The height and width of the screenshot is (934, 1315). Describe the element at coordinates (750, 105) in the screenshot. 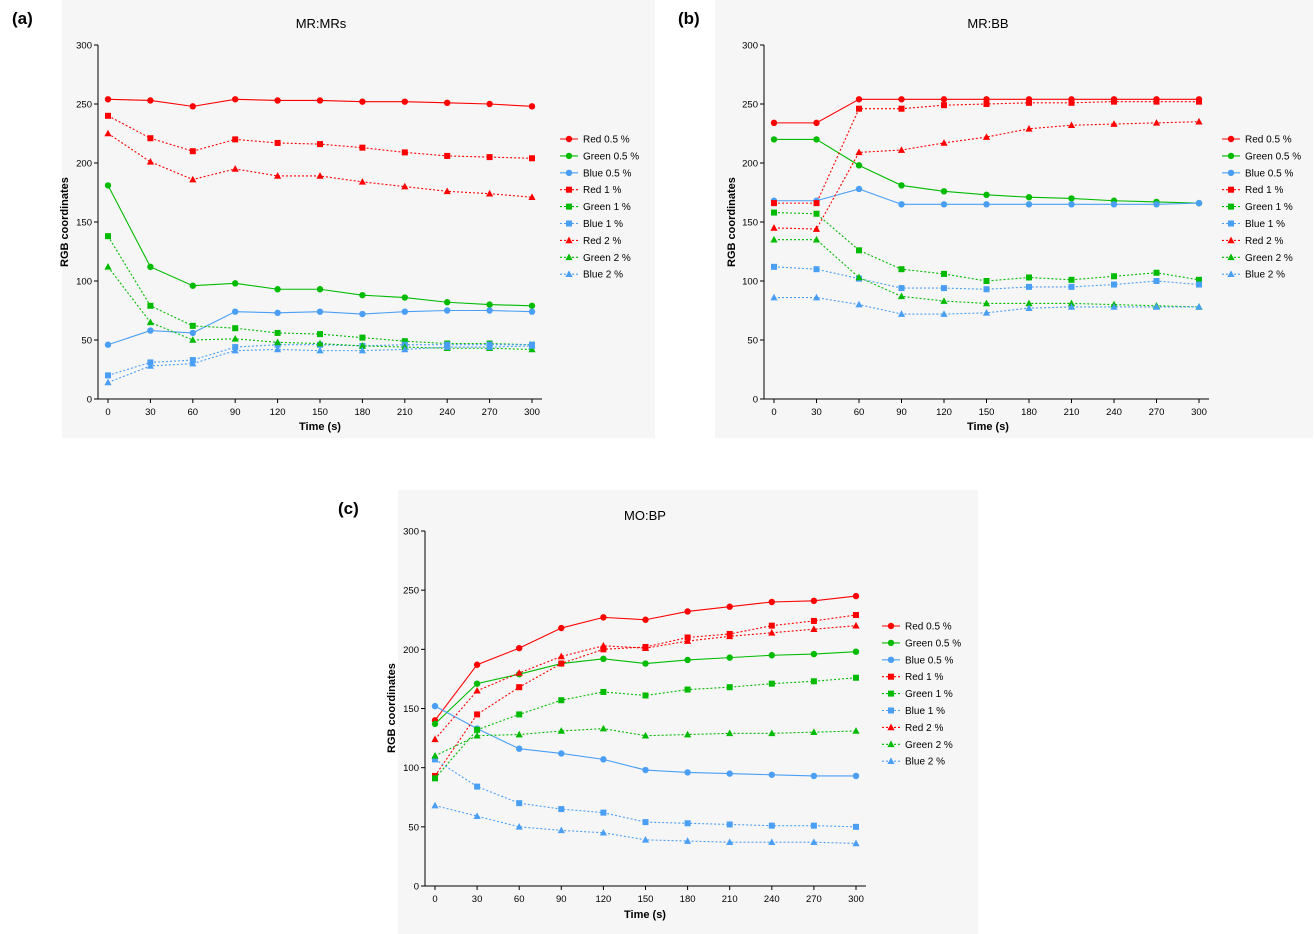

I see `y-tick-label: 250` at that location.